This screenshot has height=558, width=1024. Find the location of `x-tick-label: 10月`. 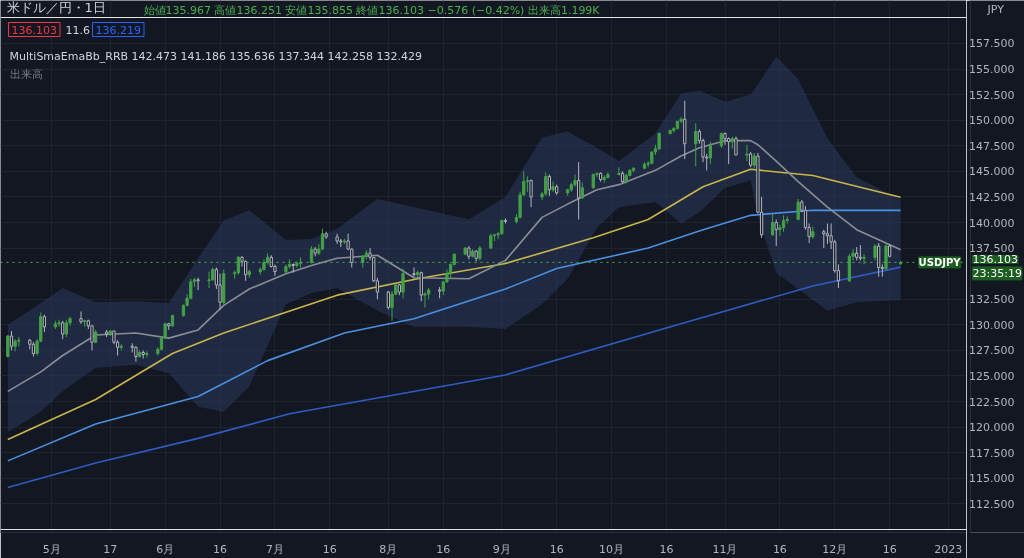

x-tick-label: 10月 is located at coordinates (612, 549).